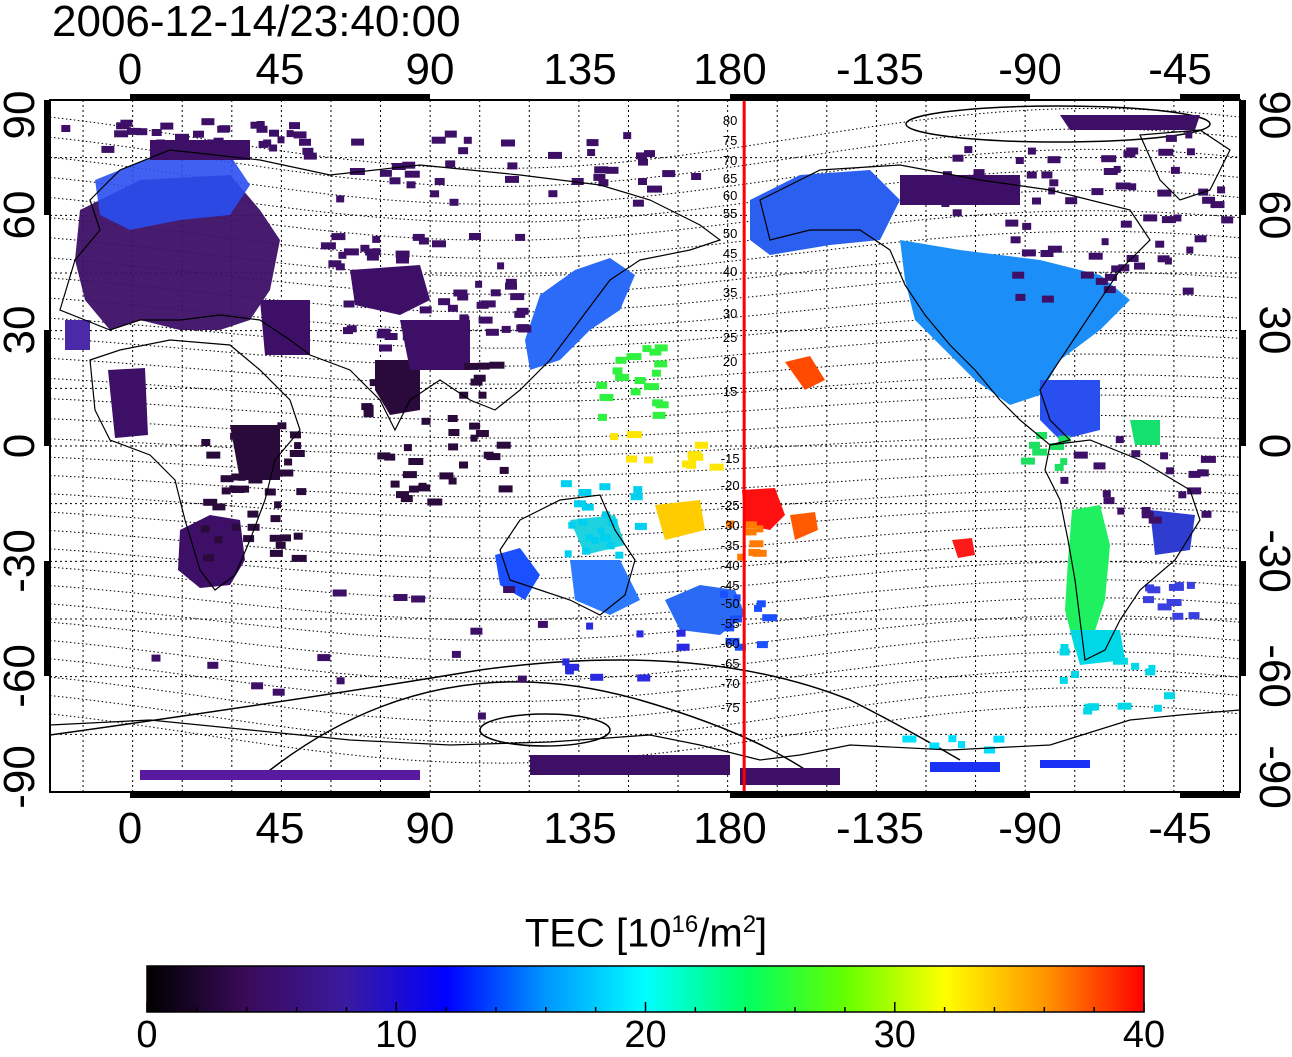 The height and width of the screenshot is (1057, 1292). Describe the element at coordinates (47, 388) in the screenshot. I see `frame-bar-left` at that location.